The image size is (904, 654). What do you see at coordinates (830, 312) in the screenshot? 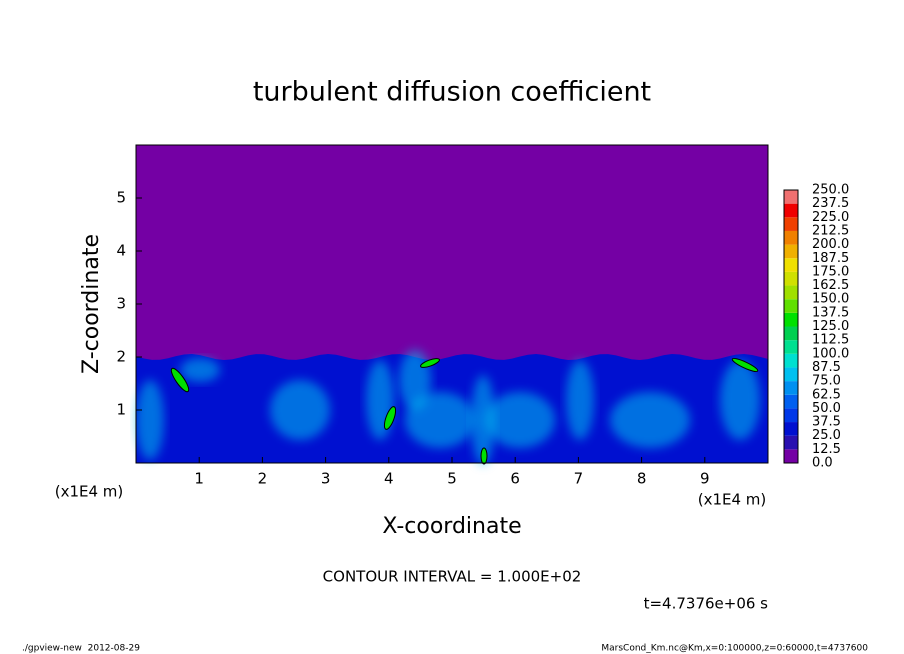
I see `colorbar-label: 137.5` at bounding box center [830, 312].